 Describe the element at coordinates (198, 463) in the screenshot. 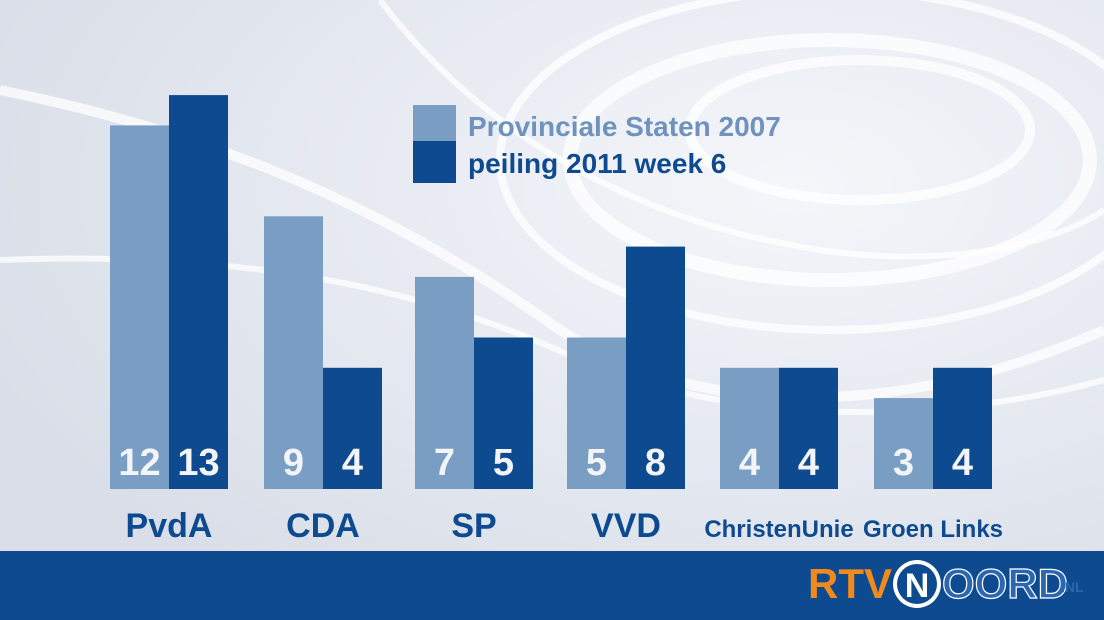

I see `value-label-pvda-2011: 13` at that location.